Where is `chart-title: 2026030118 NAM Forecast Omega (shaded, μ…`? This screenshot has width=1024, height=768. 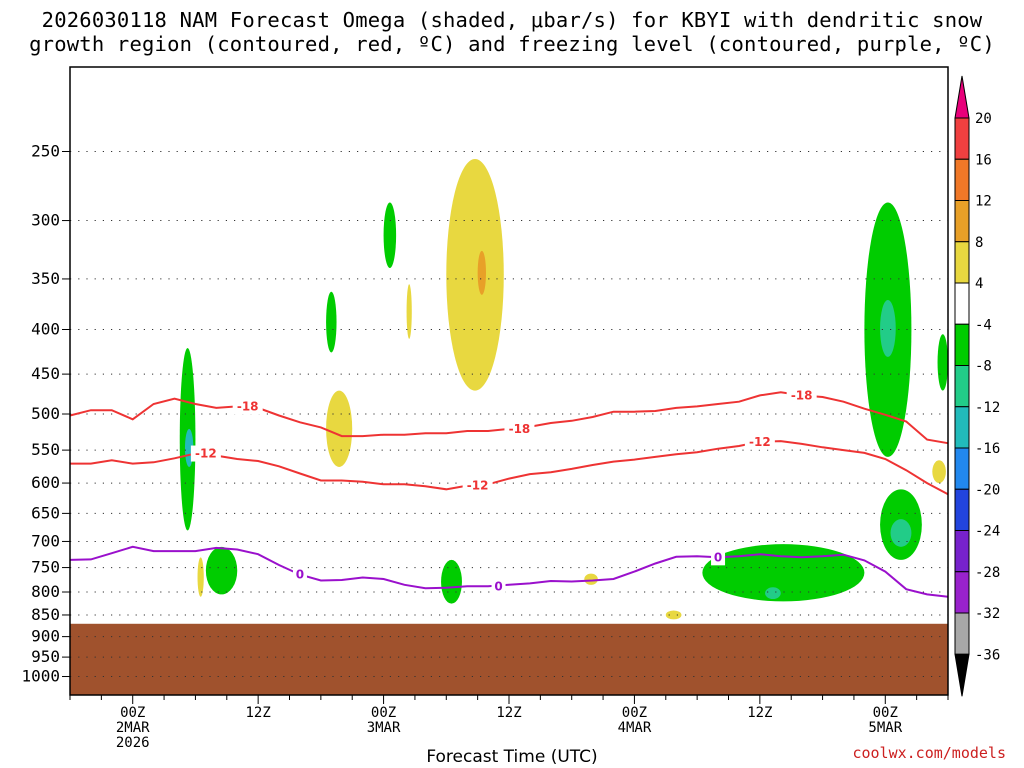
chart-title: 2026030118 NAM Forecast Omega (shaded, μ… is located at coordinates (512, 32).